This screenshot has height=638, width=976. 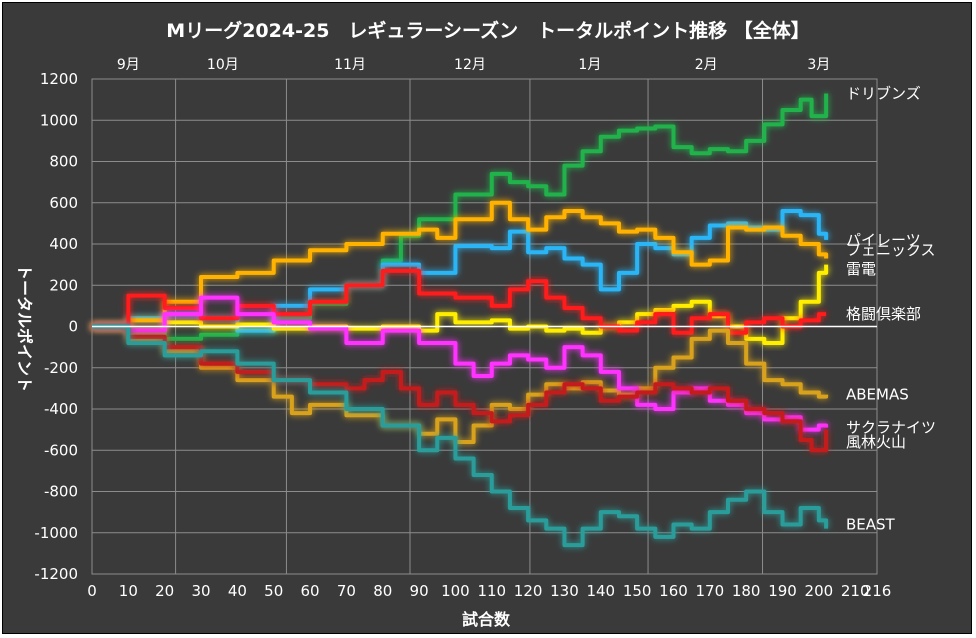 What do you see at coordinates (128, 65) in the screenshot?
I see `month-tick-label: 9月` at bounding box center [128, 65].